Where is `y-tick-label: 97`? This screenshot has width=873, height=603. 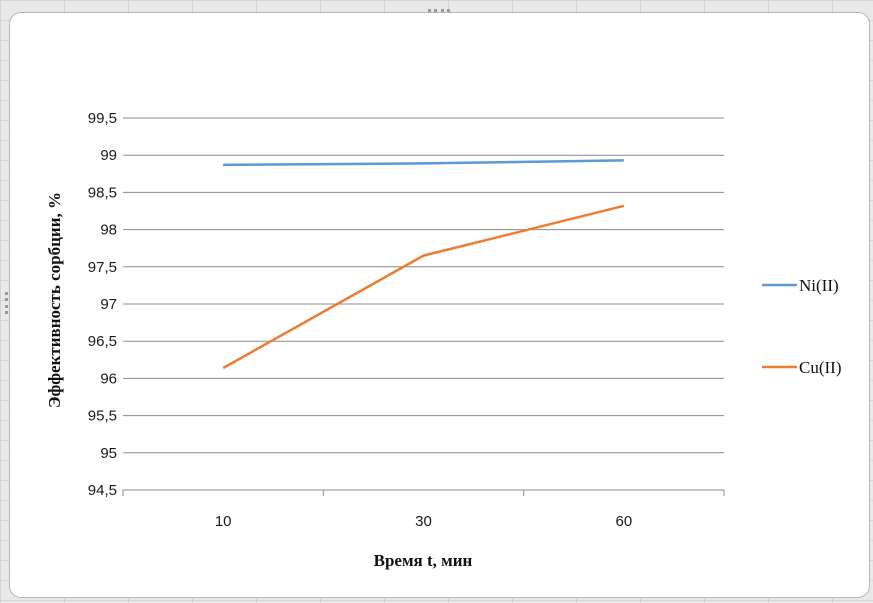
y-tick-label: 97 is located at coordinates (108, 304).